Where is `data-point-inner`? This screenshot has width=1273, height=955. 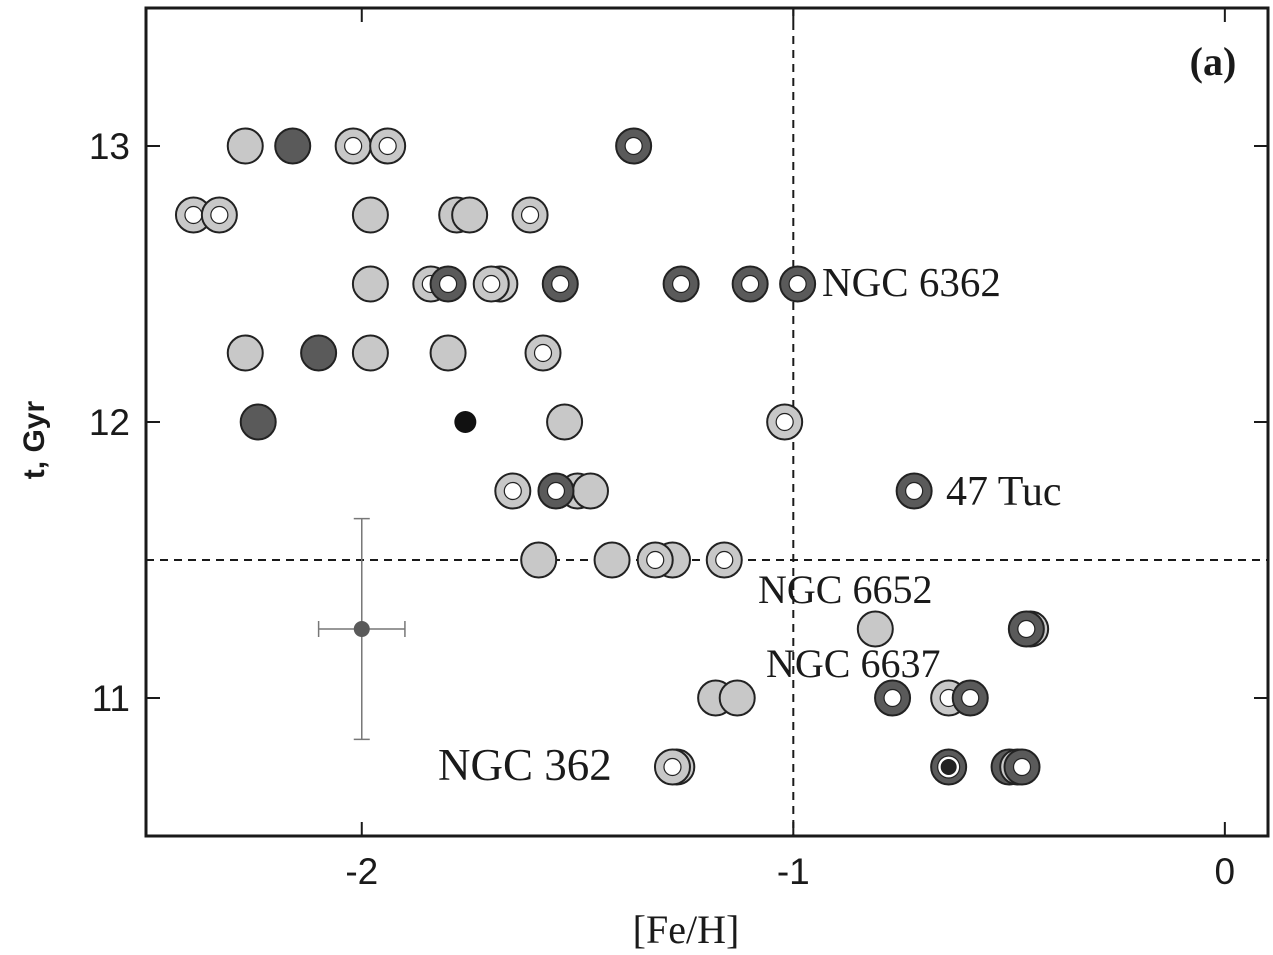
data-point-inner is located at coordinates (948, 767).